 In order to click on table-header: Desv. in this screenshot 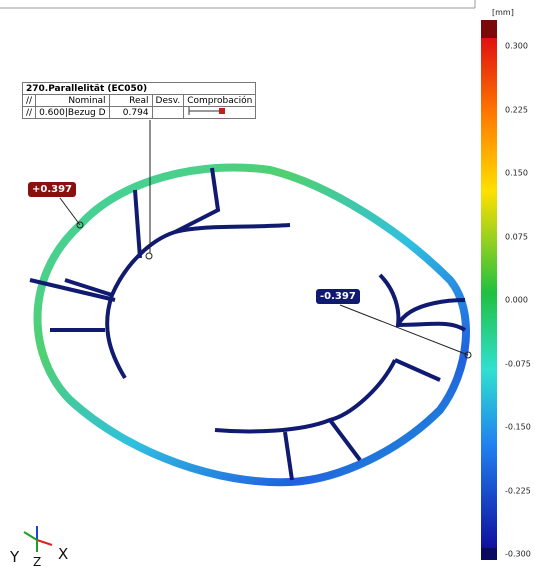, I will do `click(168, 100)`.